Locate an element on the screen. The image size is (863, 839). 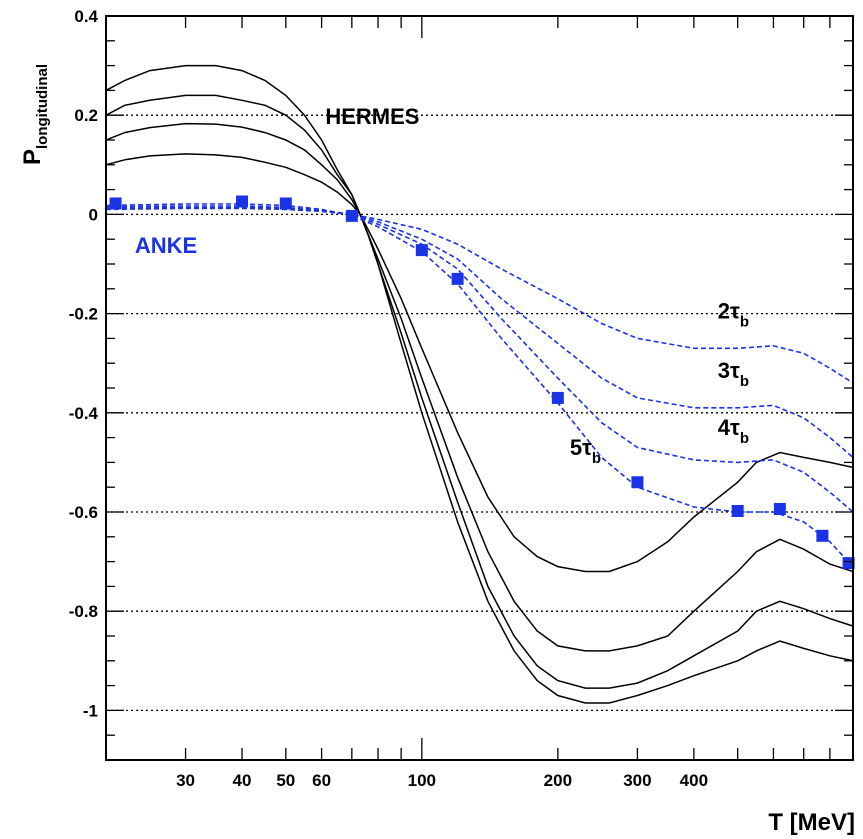
y-tick-label: 0 is located at coordinates (93, 214).